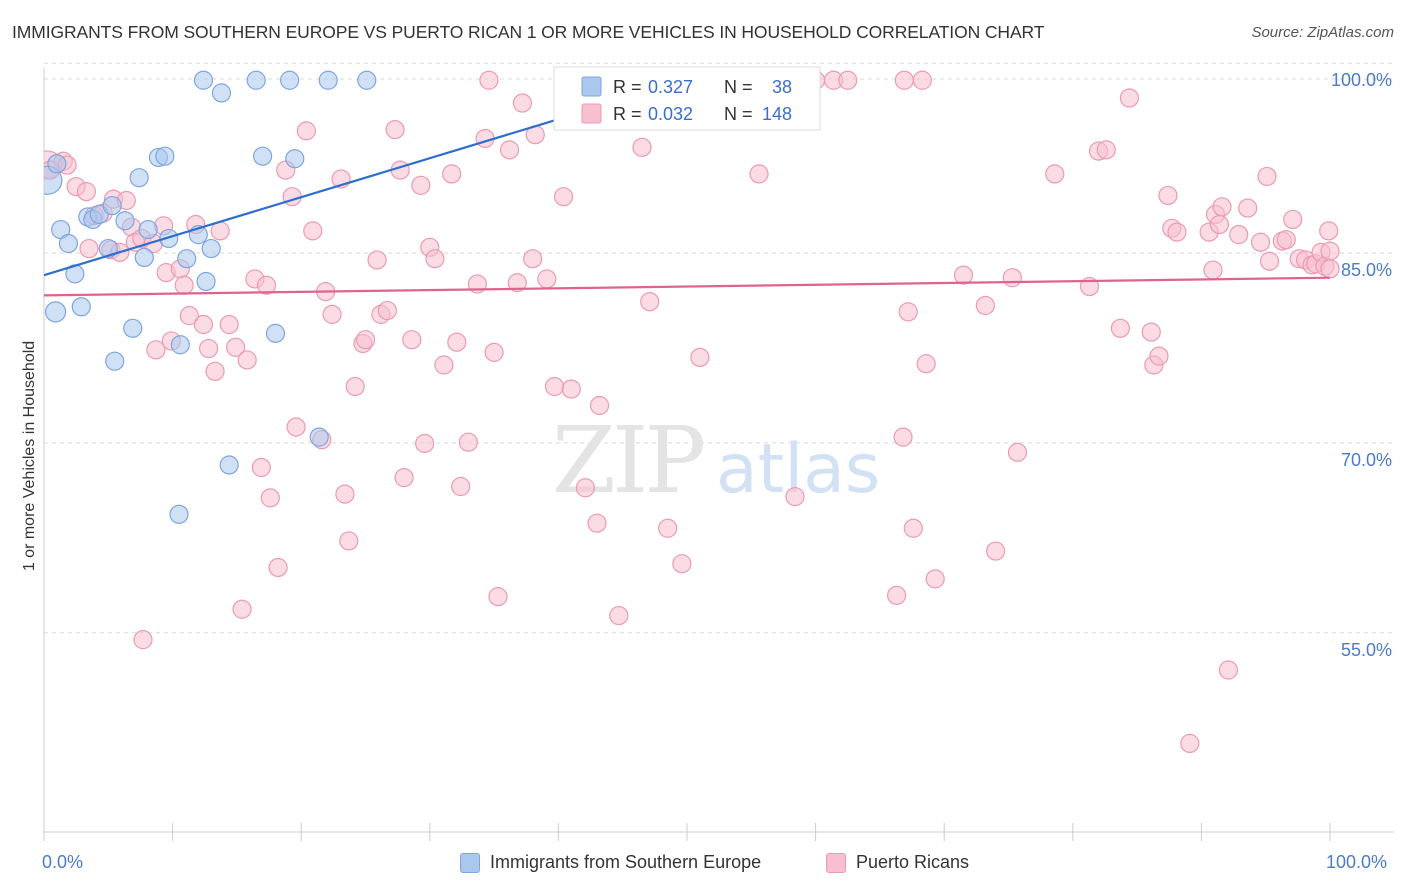  I want to click on y-tick-label: 100.0%, so click(1361, 80).